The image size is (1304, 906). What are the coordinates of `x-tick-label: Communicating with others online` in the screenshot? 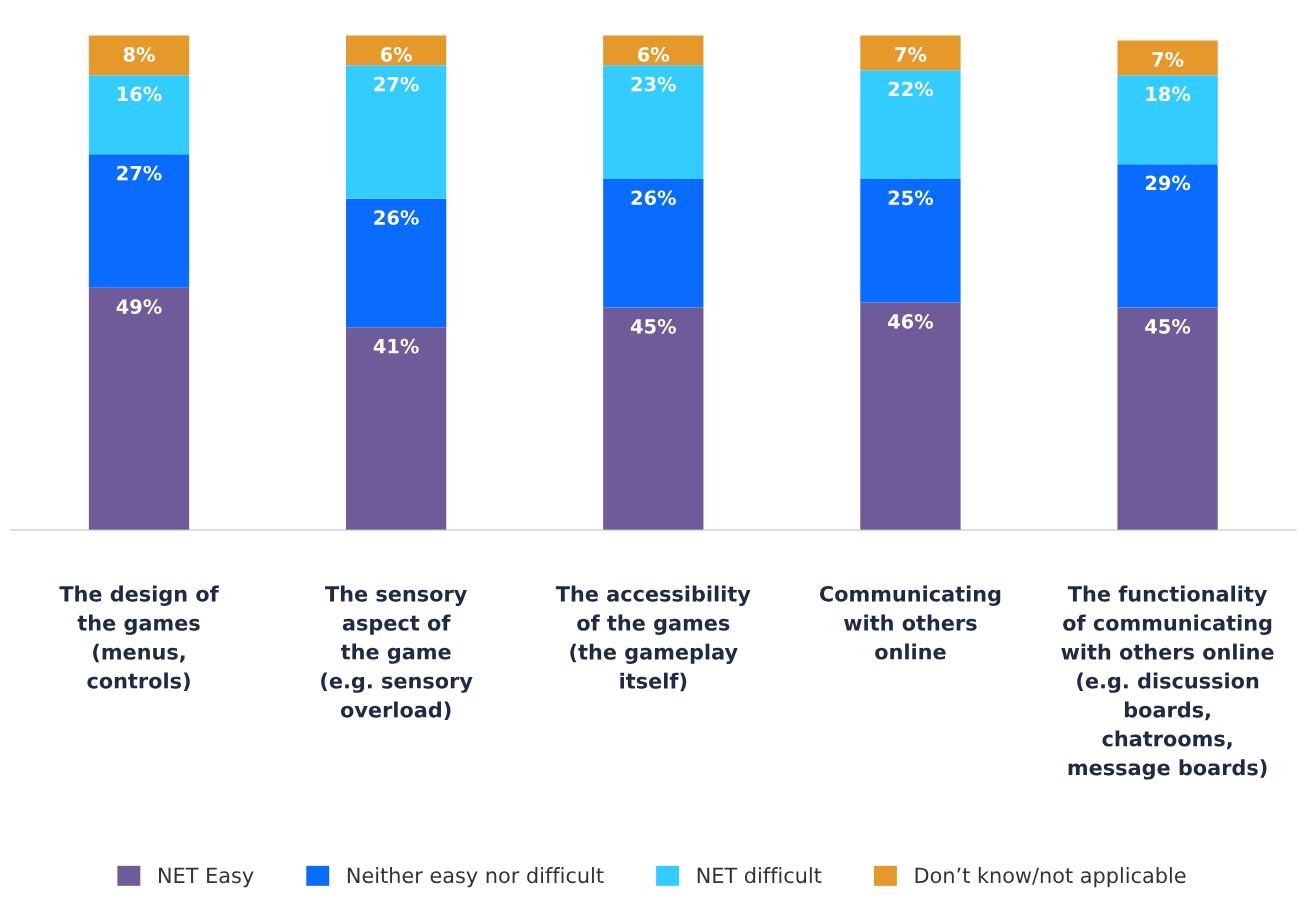 It's located at (910, 622).